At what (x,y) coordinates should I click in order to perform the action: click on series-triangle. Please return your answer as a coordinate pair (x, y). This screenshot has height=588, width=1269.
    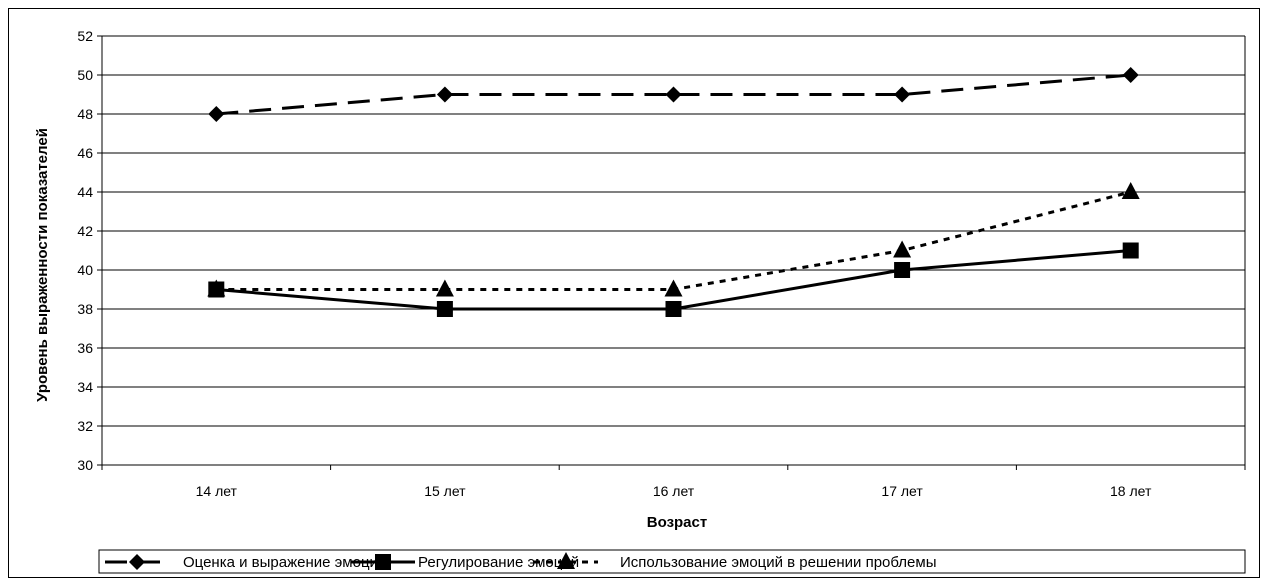
    Looking at the image, I should click on (673, 239).